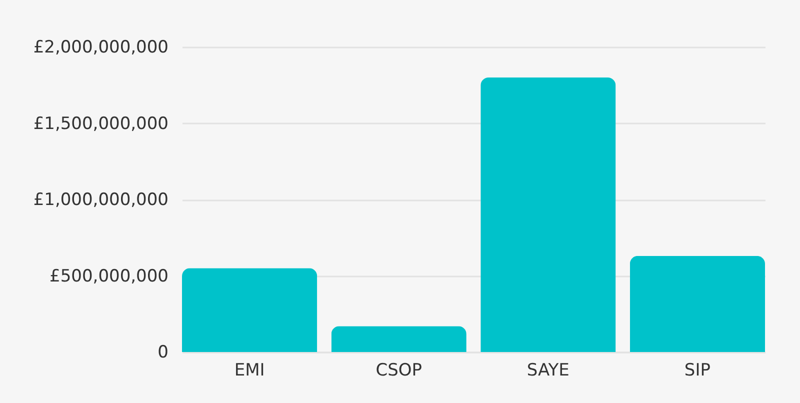  What do you see at coordinates (163, 352) in the screenshot?
I see `y-tick-label: 0` at bounding box center [163, 352].